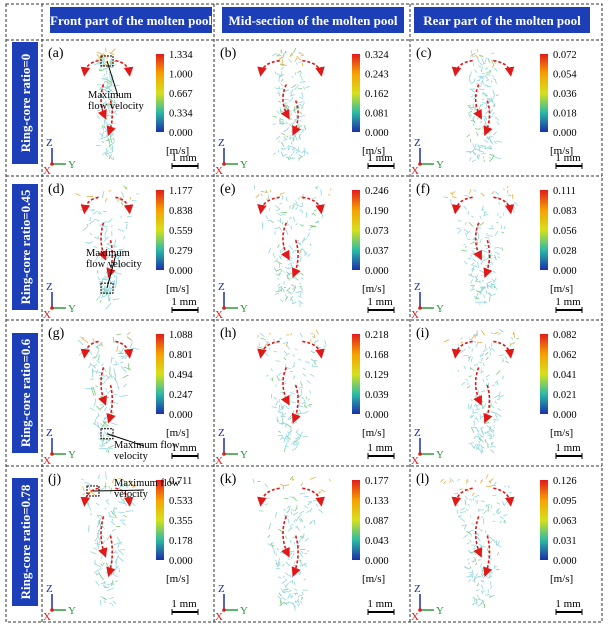 Image resolution: width=610 pixels, height=631 pixels. What do you see at coordinates (415, 171) in the screenshot?
I see `x-axis-label: X` at bounding box center [415, 171].